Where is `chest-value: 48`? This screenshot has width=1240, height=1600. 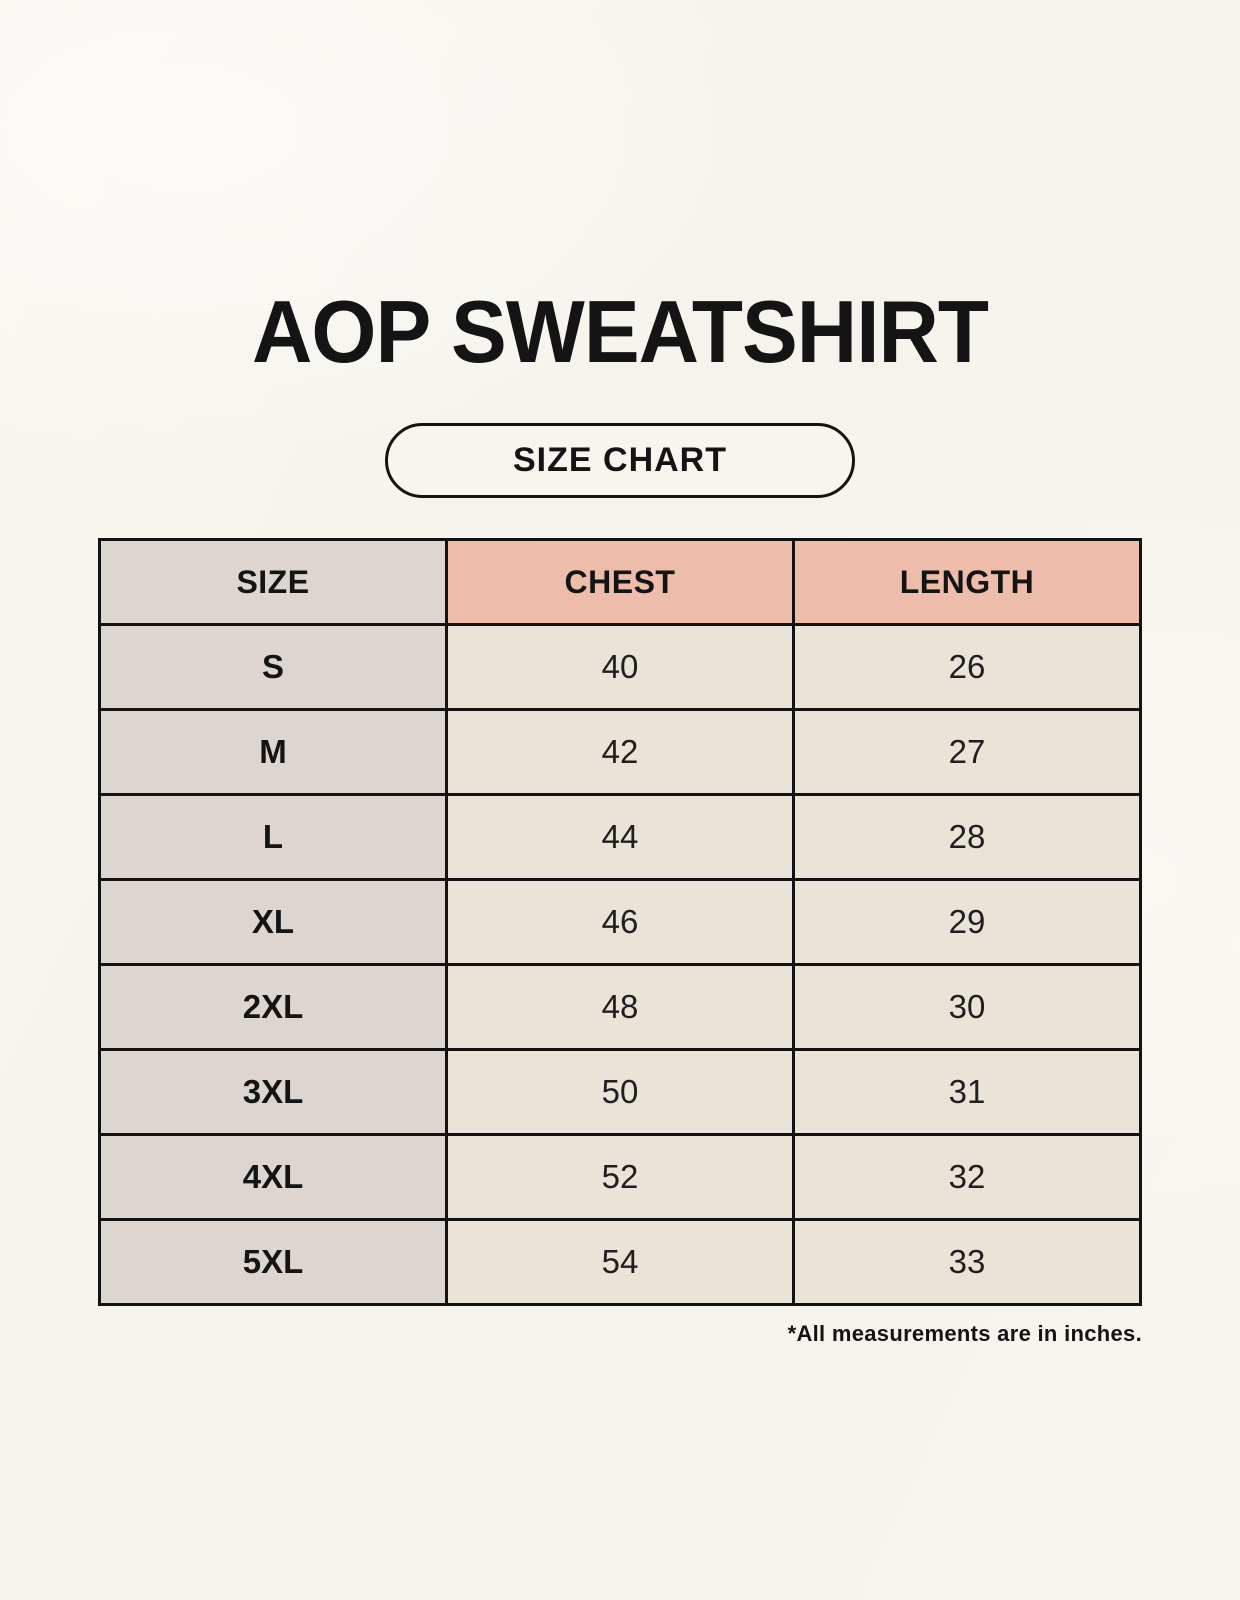 chest-value: 48 is located at coordinates (620, 1007).